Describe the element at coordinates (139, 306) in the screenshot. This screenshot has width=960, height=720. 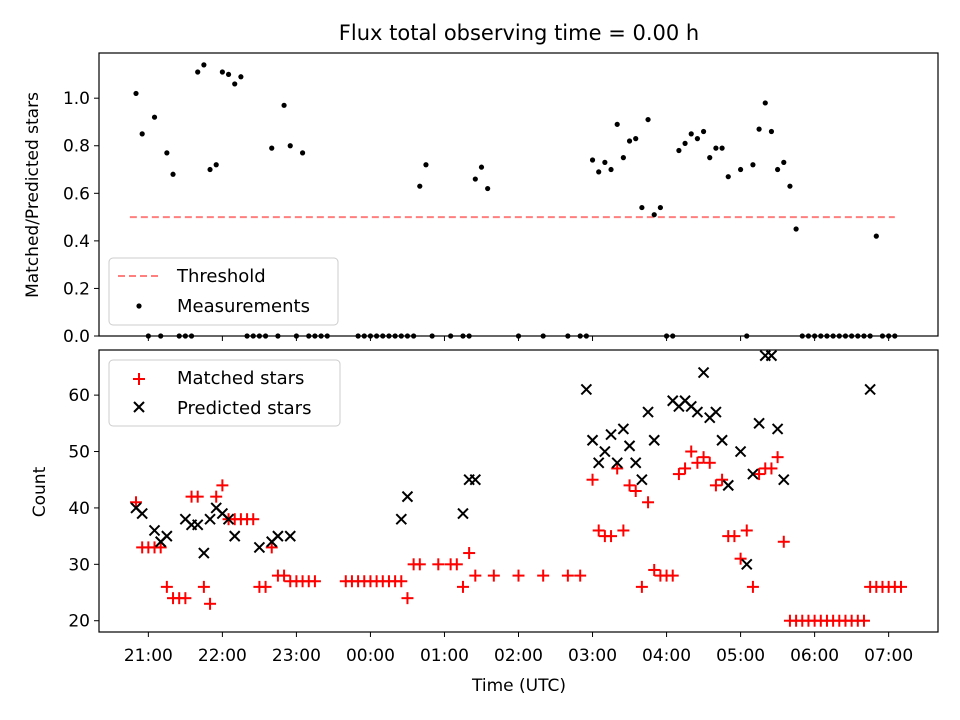
I see `legend-measurements-swatch` at that location.